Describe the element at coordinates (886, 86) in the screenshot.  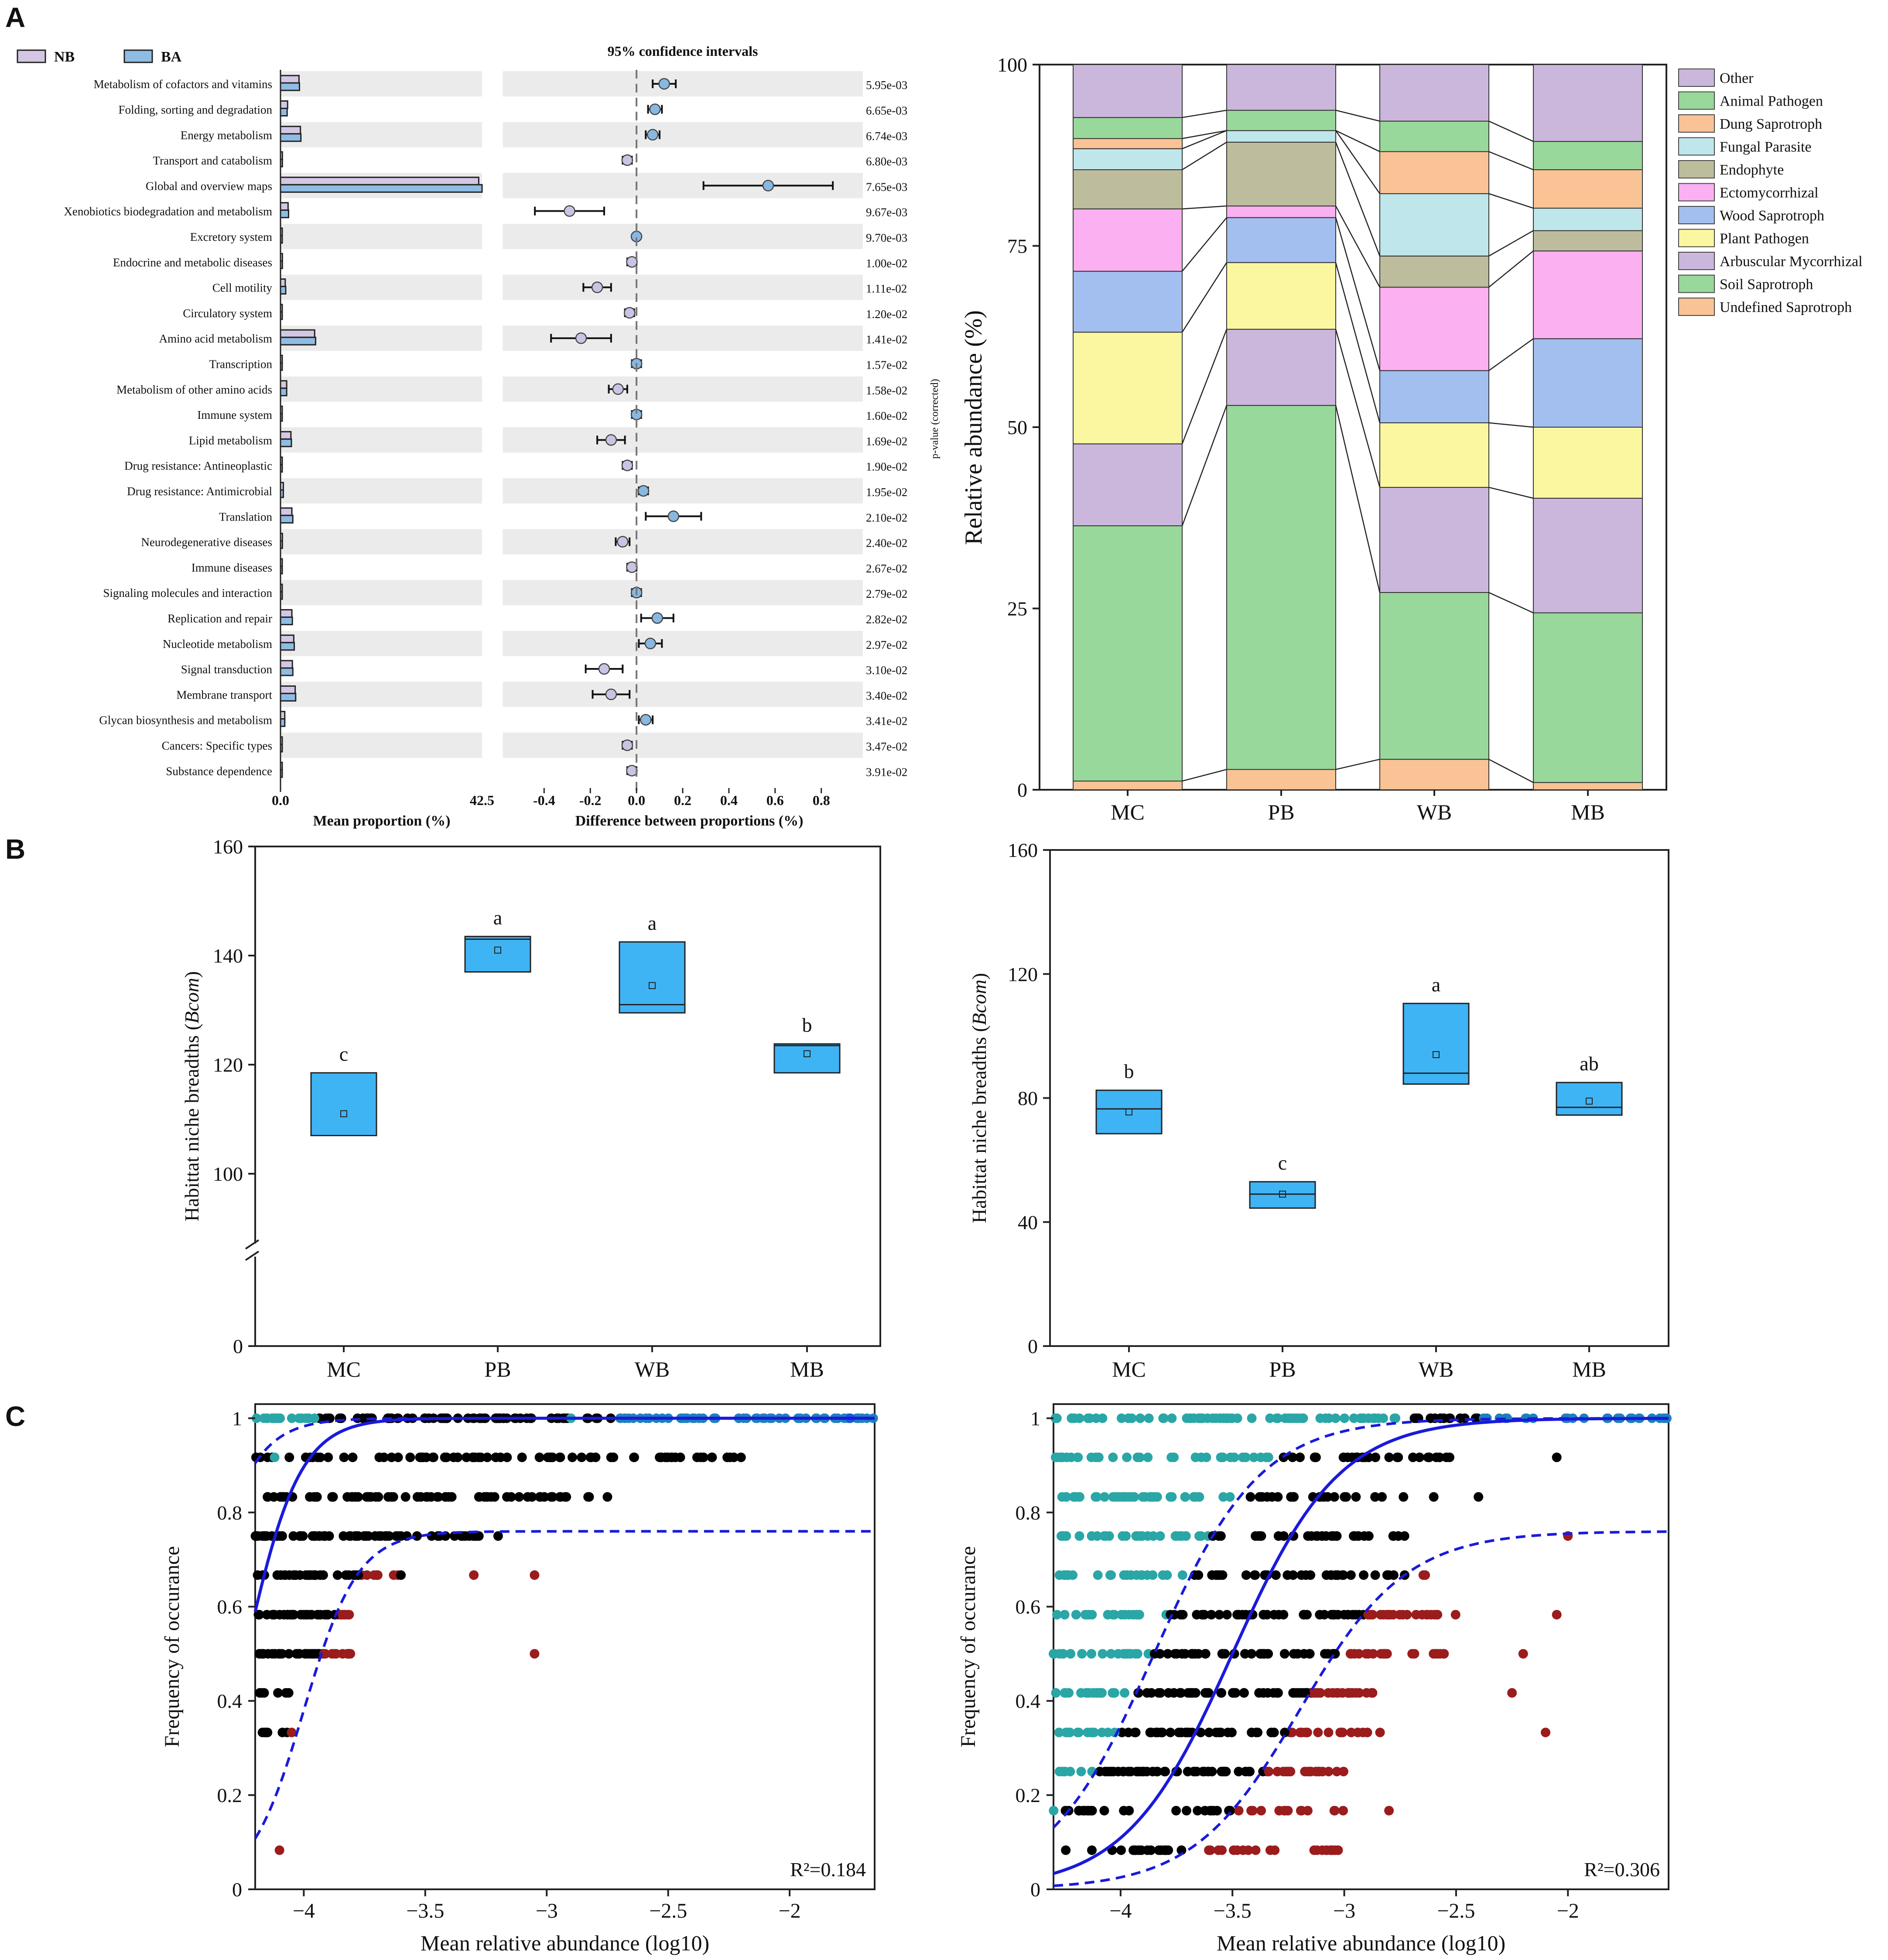
I see `p-value: 5.95e-03` at that location.